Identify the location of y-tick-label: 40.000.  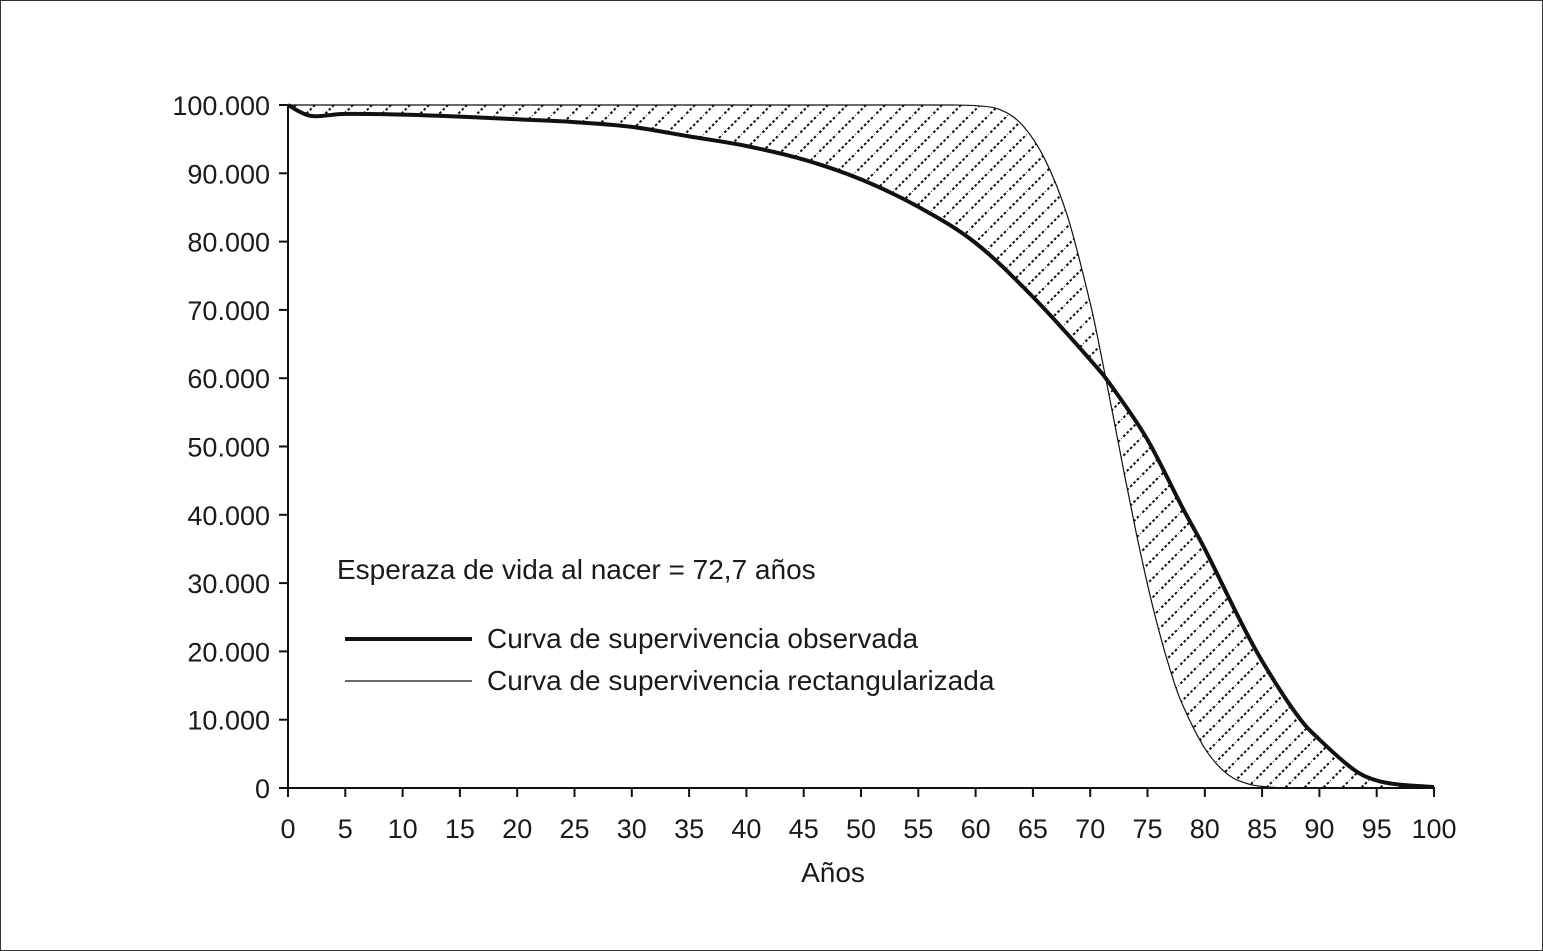
(228, 516).